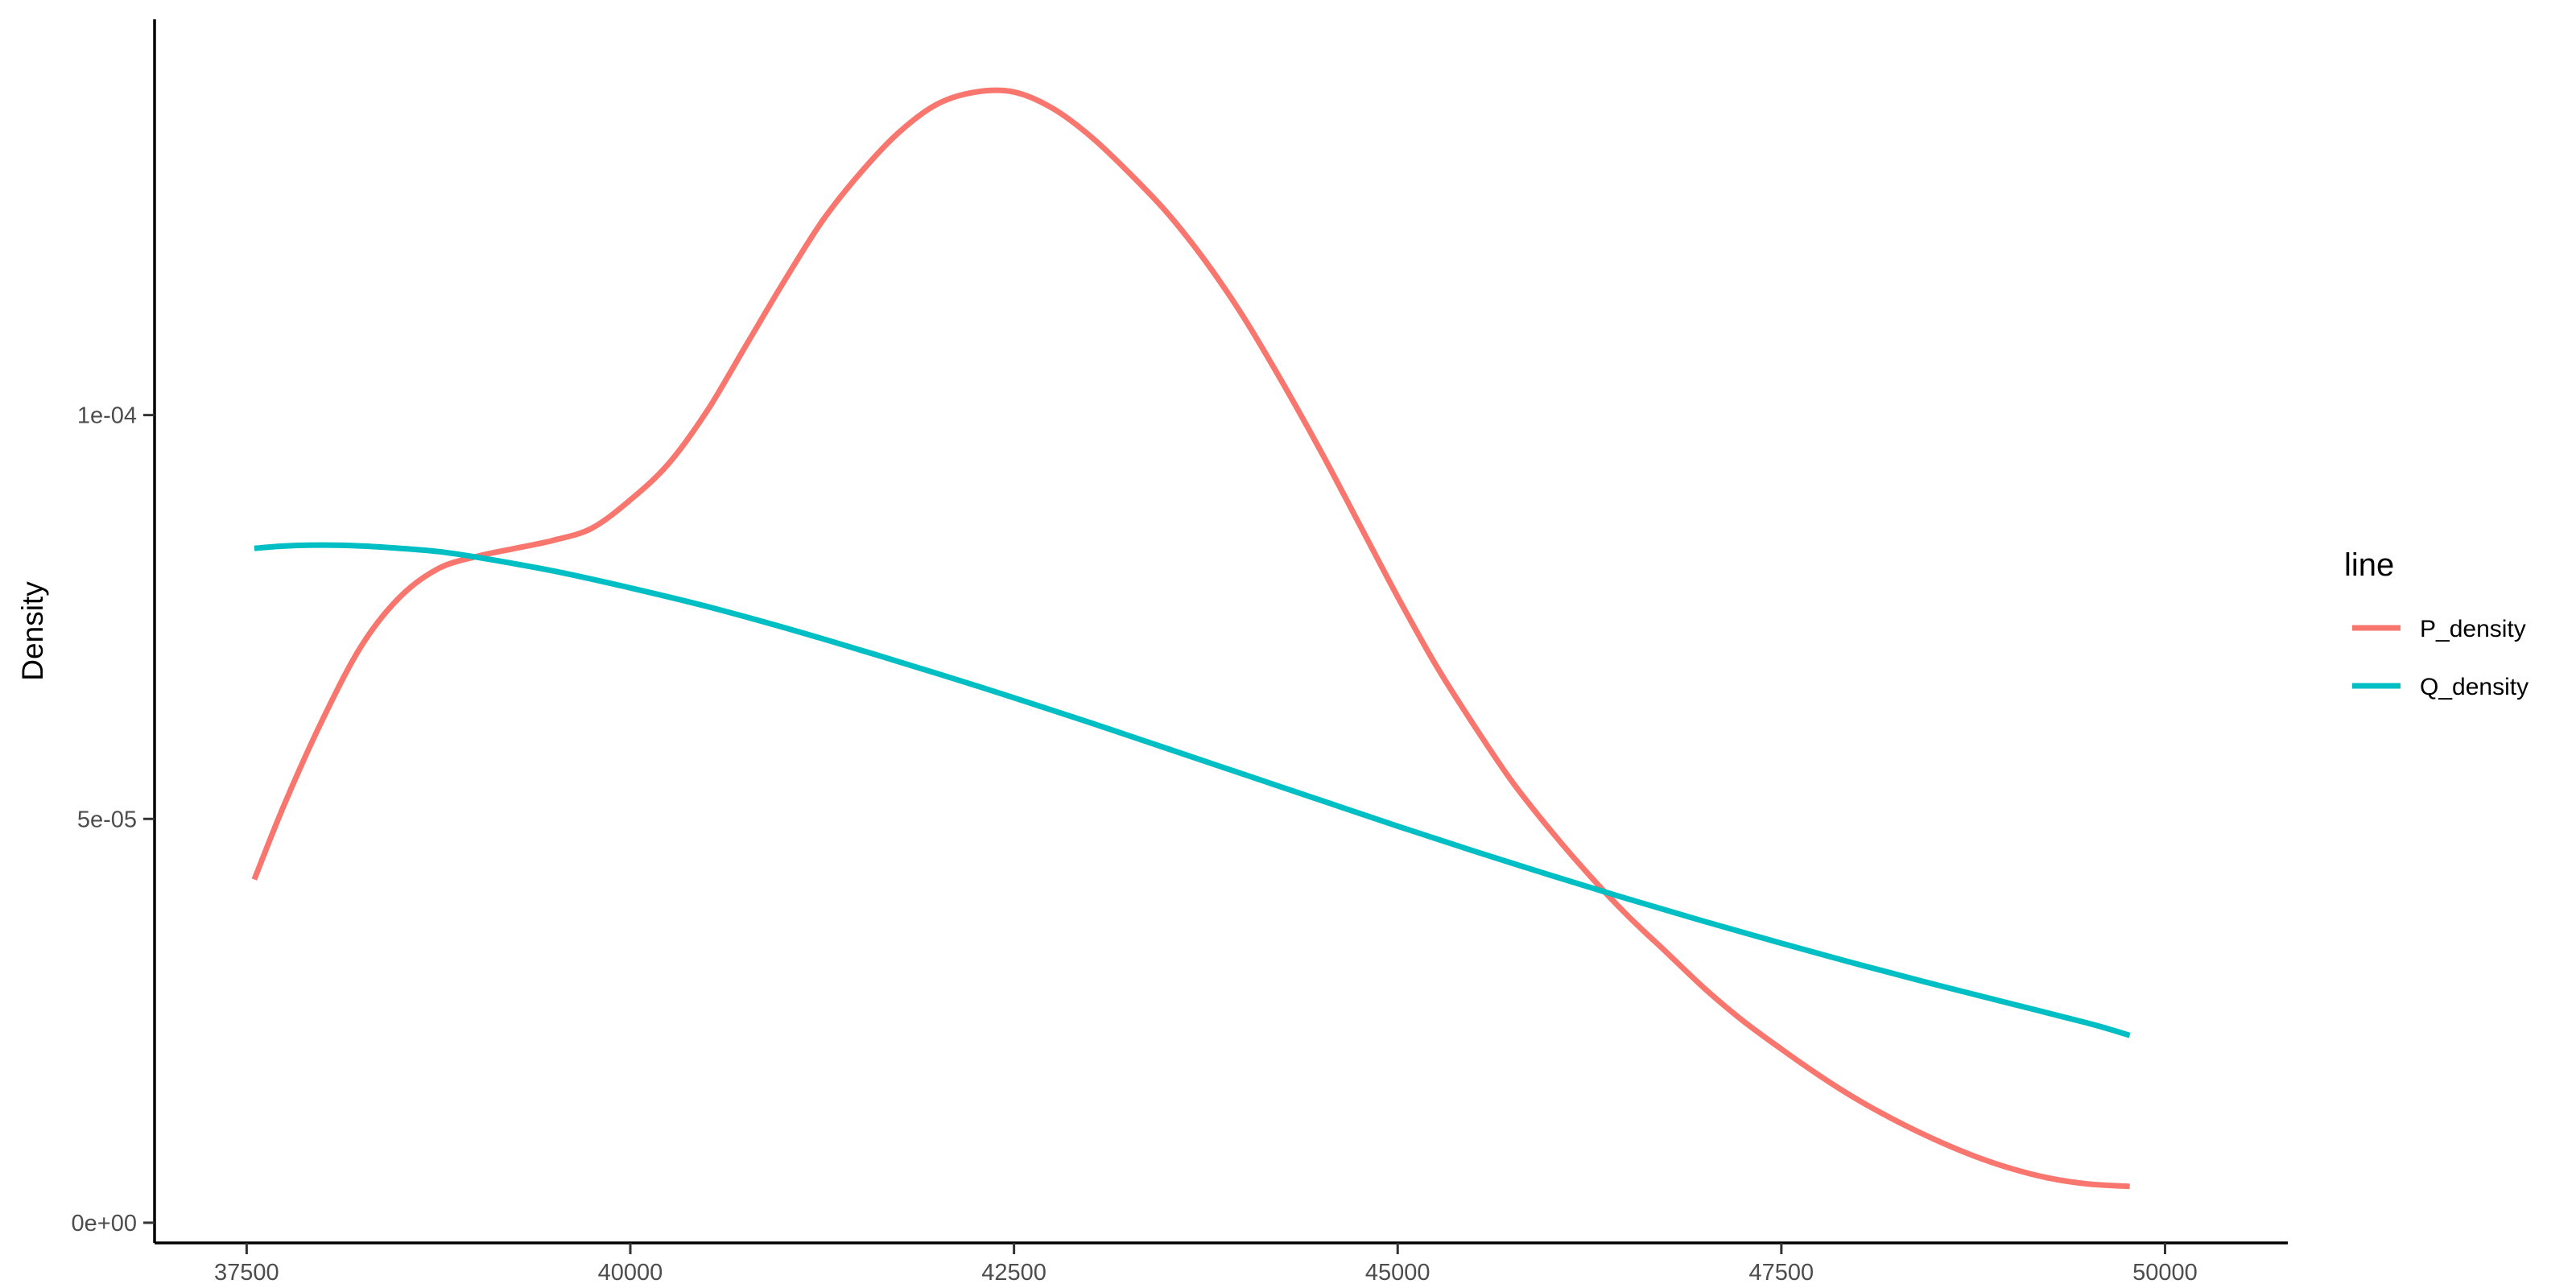 The image size is (2576, 1288). I want to click on legend-label-p-density: P_density, so click(2473, 629).